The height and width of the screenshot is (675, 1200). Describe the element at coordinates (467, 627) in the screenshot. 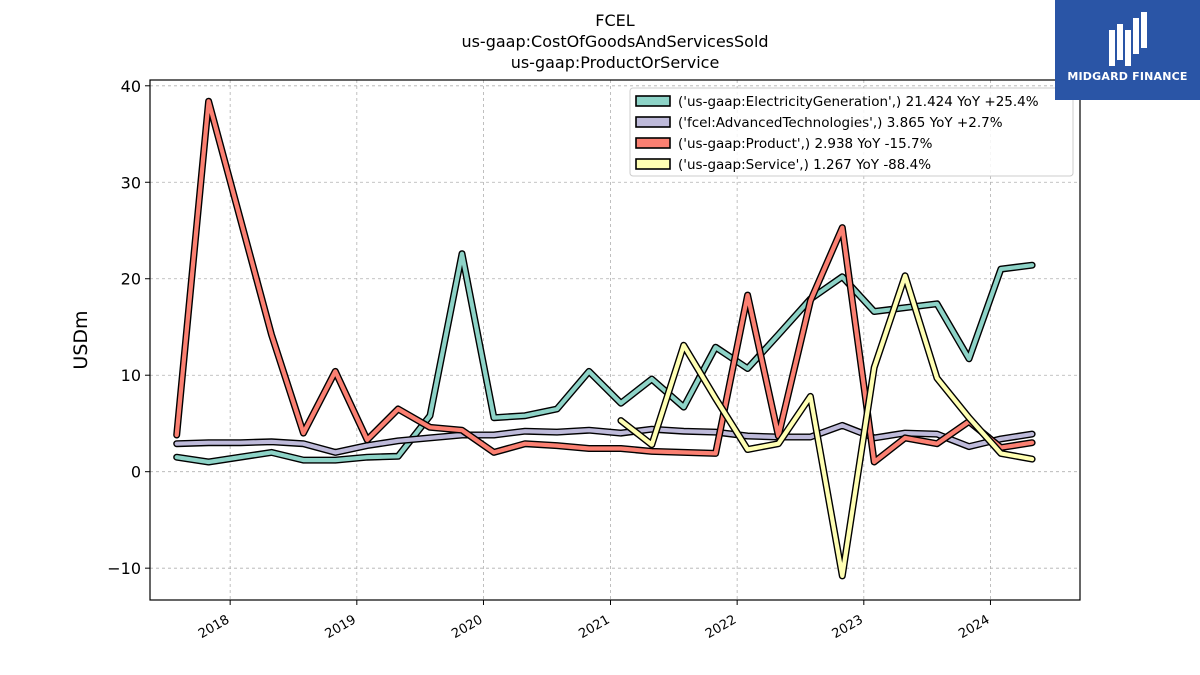

I see `x-tick-label: 2020` at that location.